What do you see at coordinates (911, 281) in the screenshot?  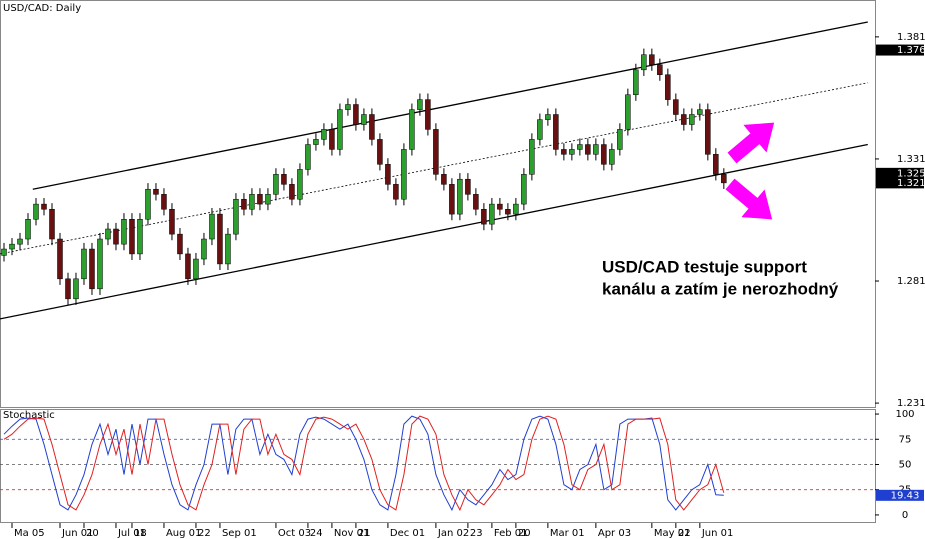 I see `y-tick-label: 1.2815` at bounding box center [911, 281].